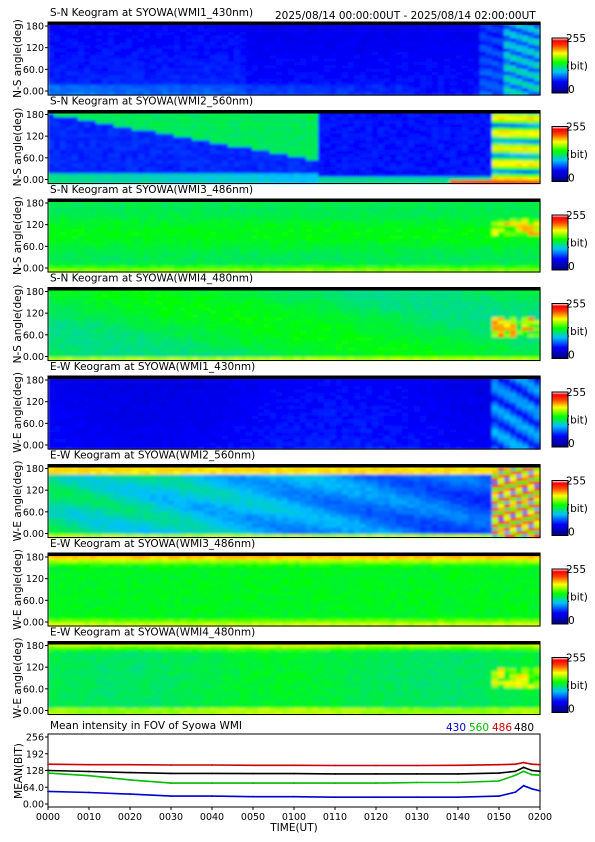  Describe the element at coordinates (152, 544) in the screenshot. I see `keogram-title: E-W Keogram at SYOWA(WMI3_486nm)` at that location.